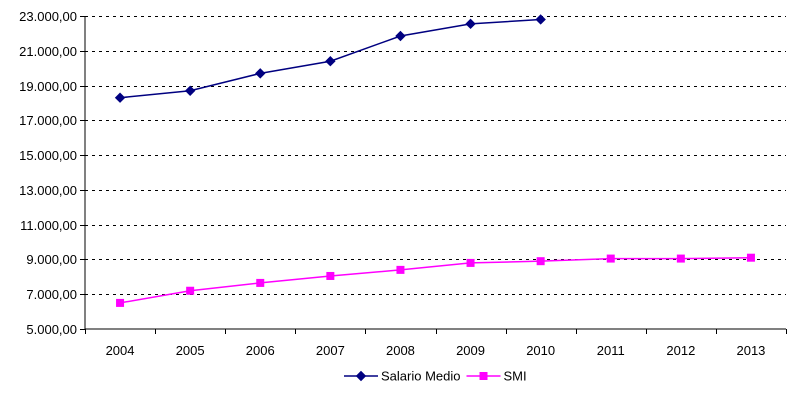 This screenshot has width=795, height=398. I want to click on y-tick-label: 11.000,00, so click(48, 225).